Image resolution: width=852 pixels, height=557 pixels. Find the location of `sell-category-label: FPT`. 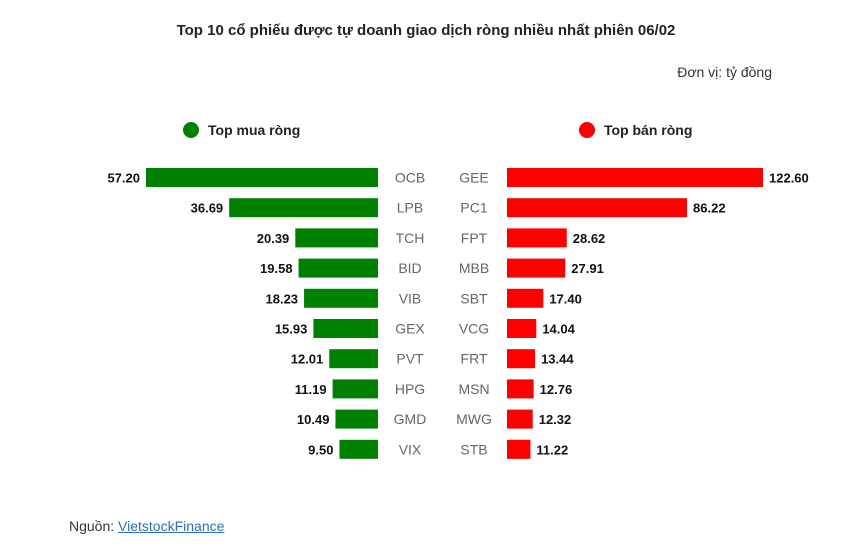

sell-category-label: FPT is located at coordinates (474, 238).